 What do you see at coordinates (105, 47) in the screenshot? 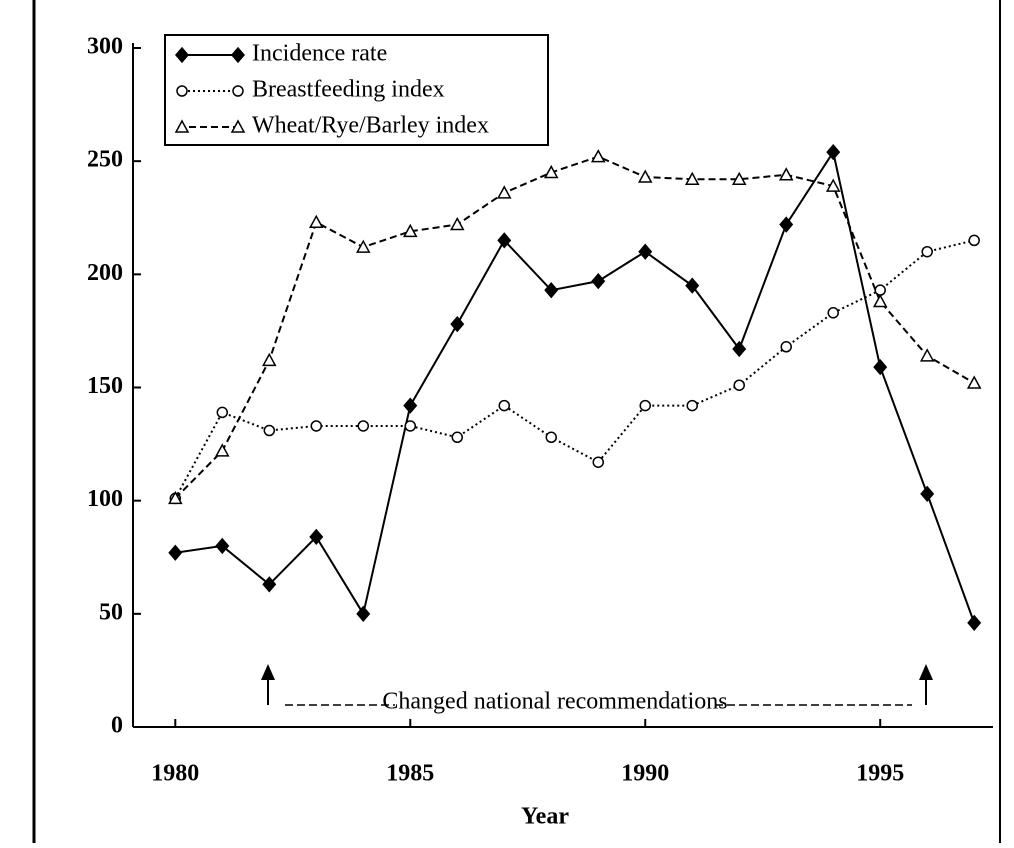
I see `y-tick-label: 300` at bounding box center [105, 47].